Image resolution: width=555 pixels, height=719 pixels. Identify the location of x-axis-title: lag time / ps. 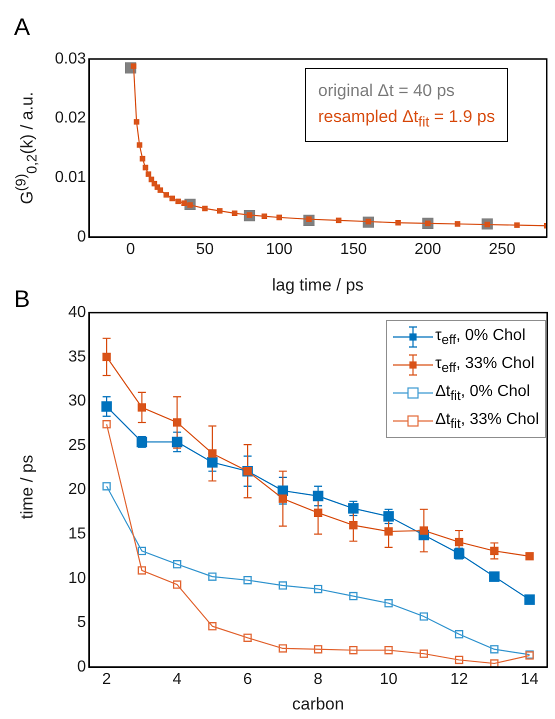
(318, 284).